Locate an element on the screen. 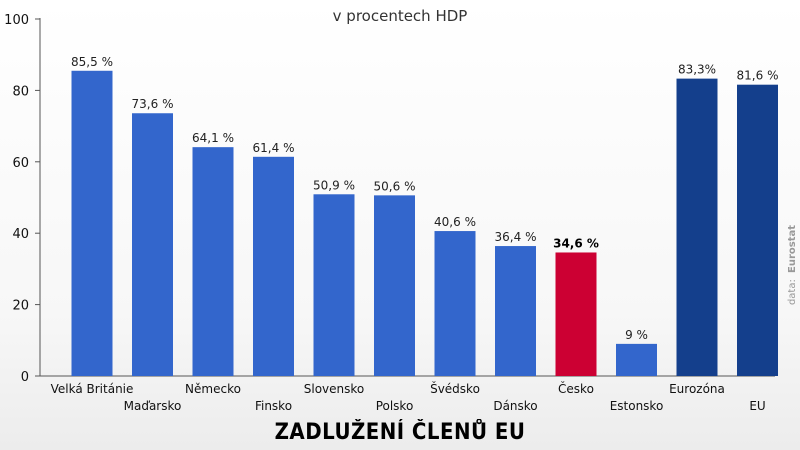  bar-finsko is located at coordinates (273, 266).